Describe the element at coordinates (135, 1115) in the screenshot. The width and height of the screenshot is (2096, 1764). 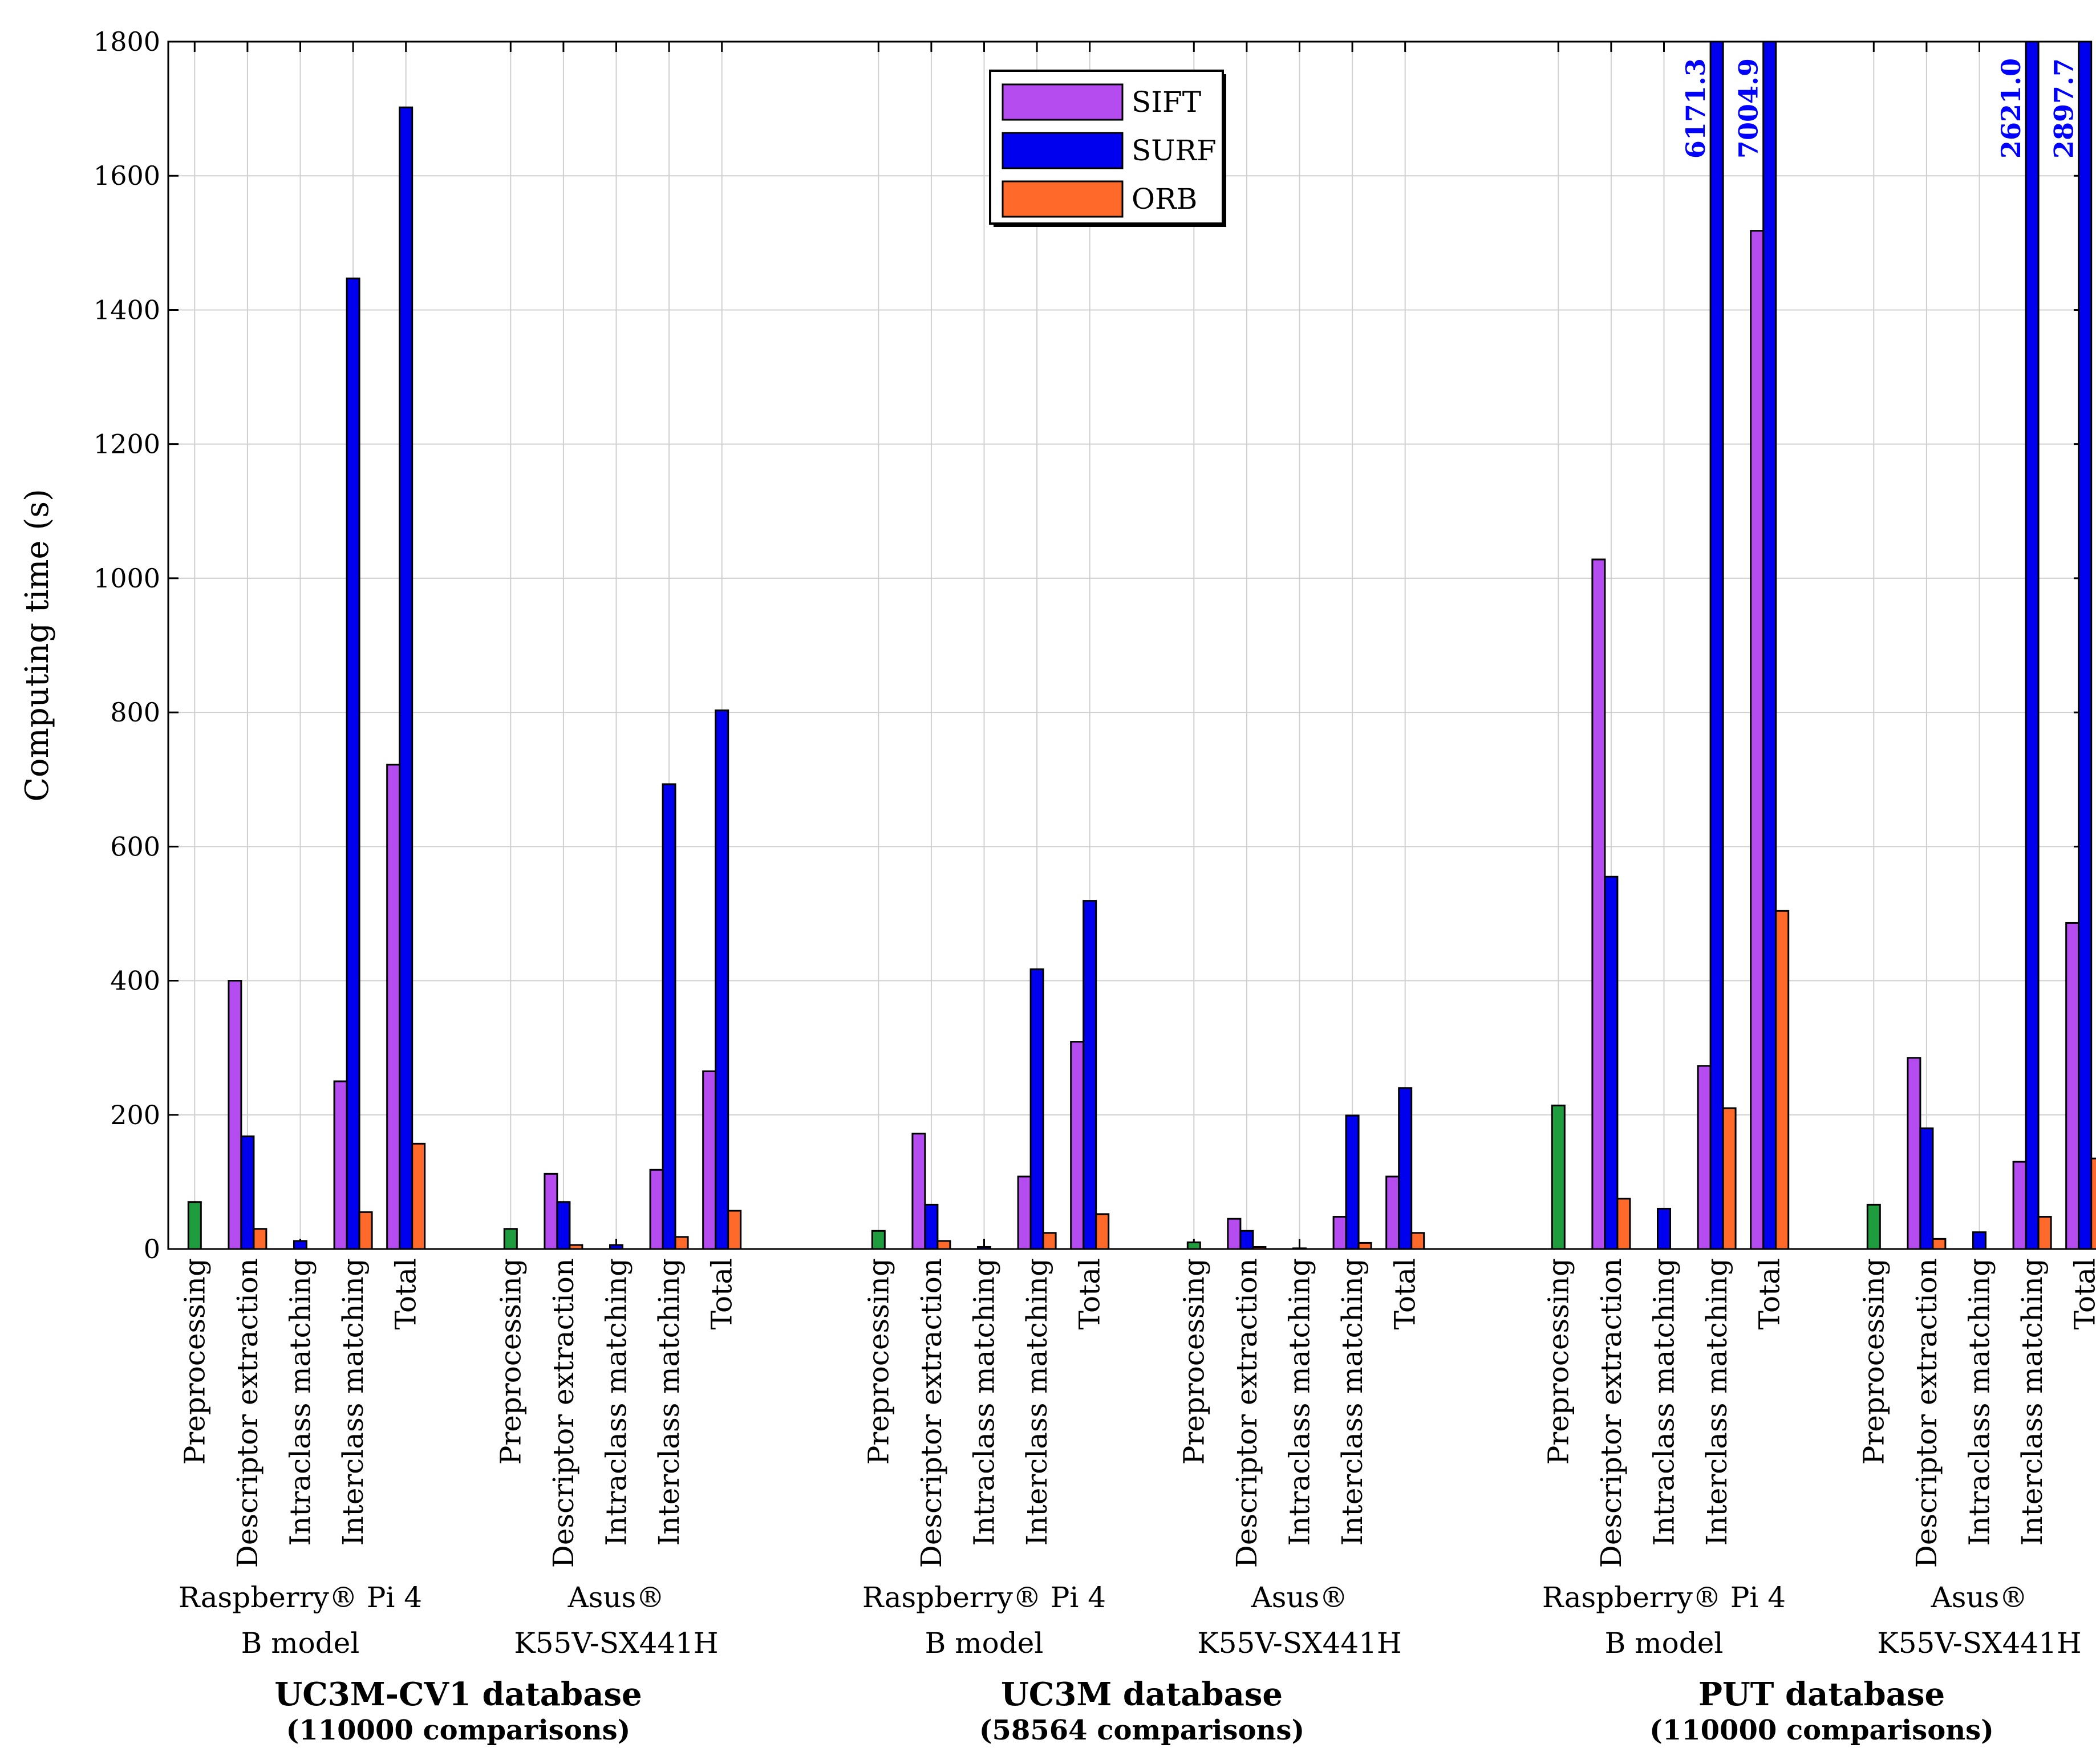
I see `y-tick-label: 200` at that location.